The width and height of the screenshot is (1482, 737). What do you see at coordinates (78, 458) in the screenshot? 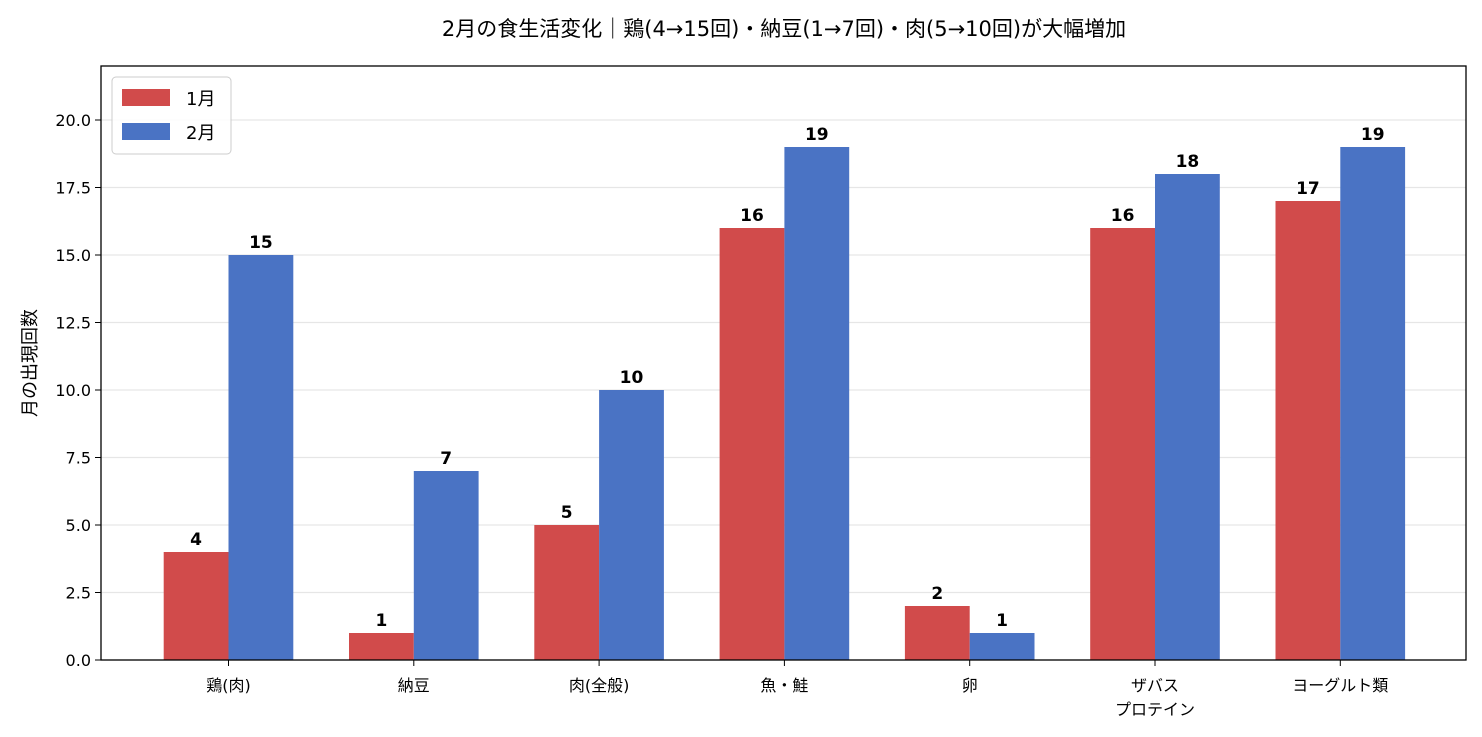
I see `y-tick-label: 7.5` at bounding box center [78, 458].